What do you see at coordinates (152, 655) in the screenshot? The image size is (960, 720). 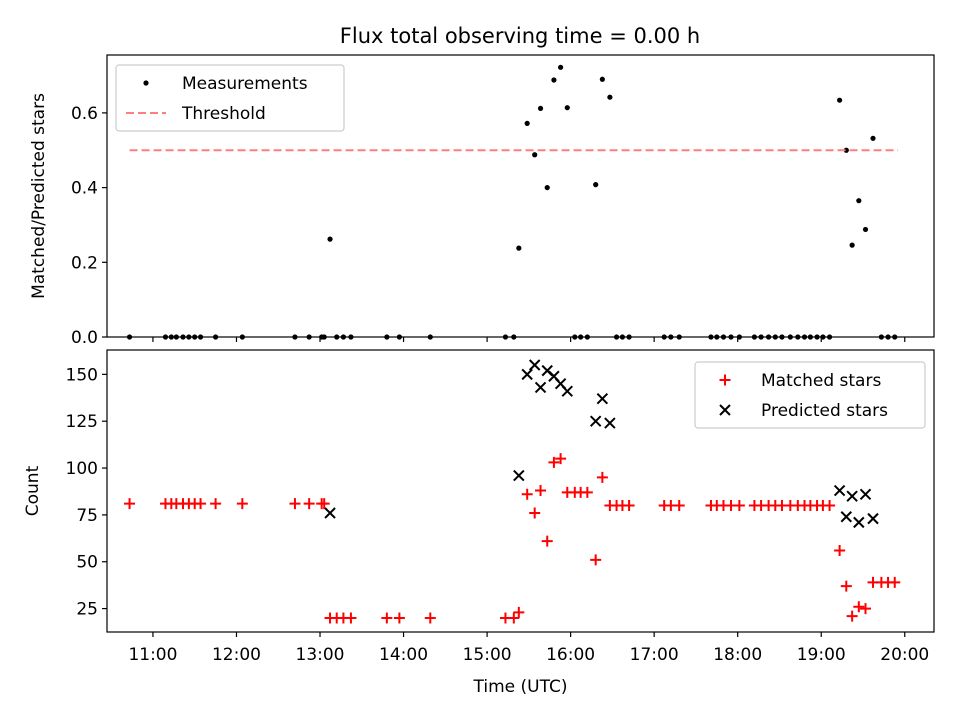 I see `x-tick-label: 11:00` at bounding box center [152, 655].